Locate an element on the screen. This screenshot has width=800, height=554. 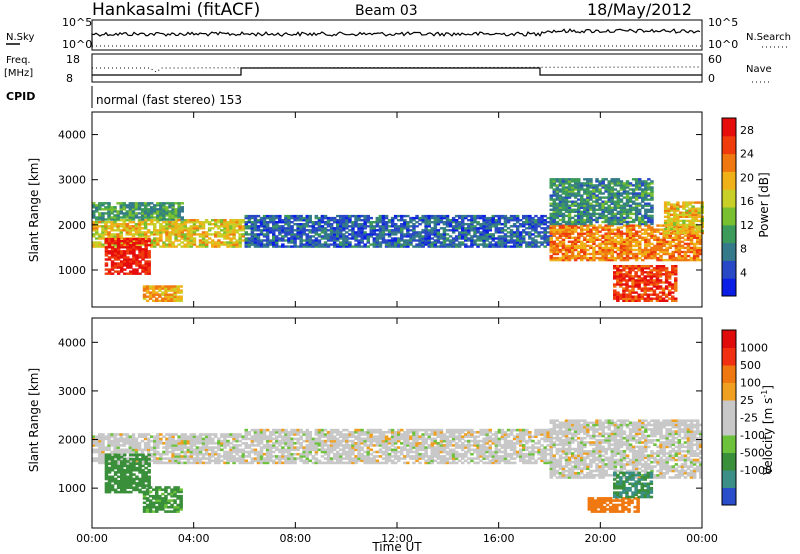
power-cell-2082 is located at coordinates (493, 220).